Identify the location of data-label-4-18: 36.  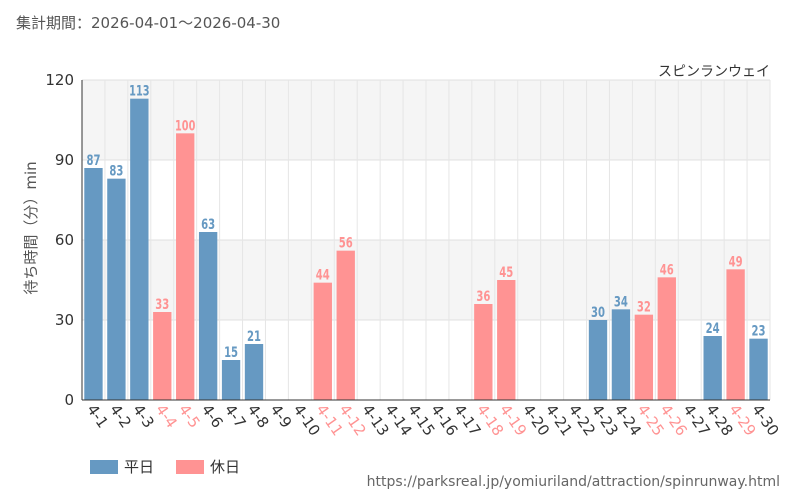
(483, 297).